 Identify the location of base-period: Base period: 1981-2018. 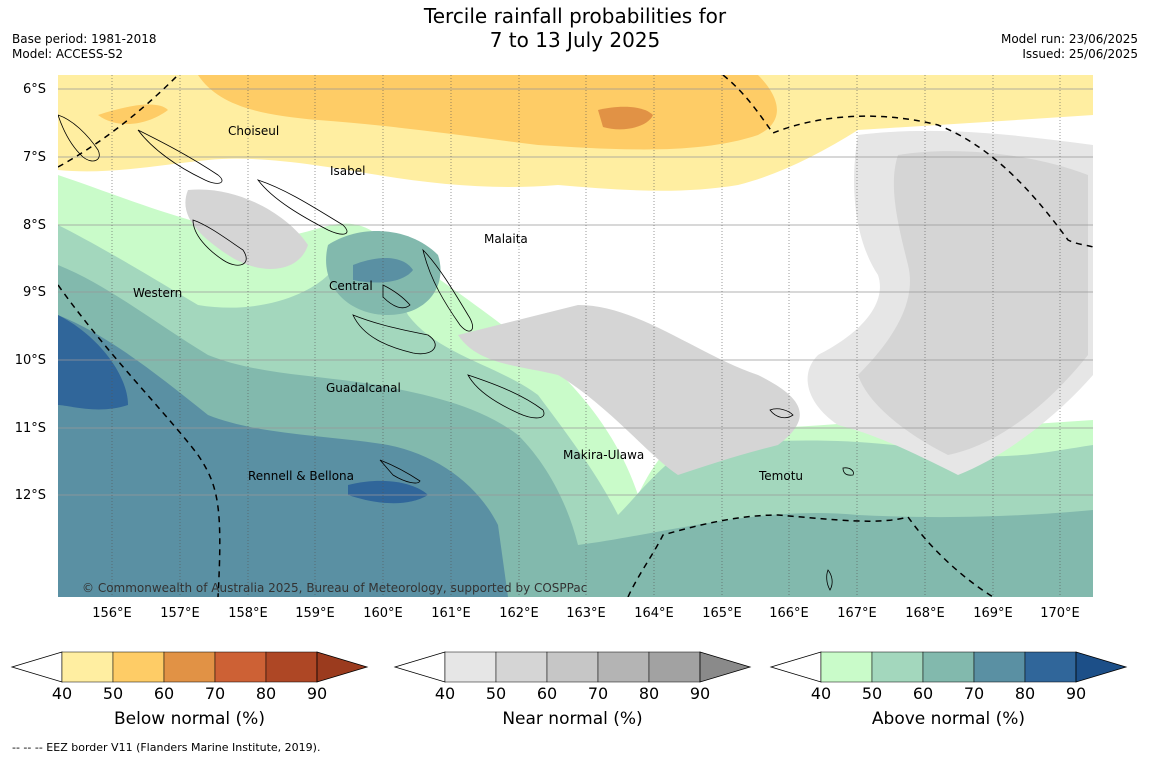
(84, 39).